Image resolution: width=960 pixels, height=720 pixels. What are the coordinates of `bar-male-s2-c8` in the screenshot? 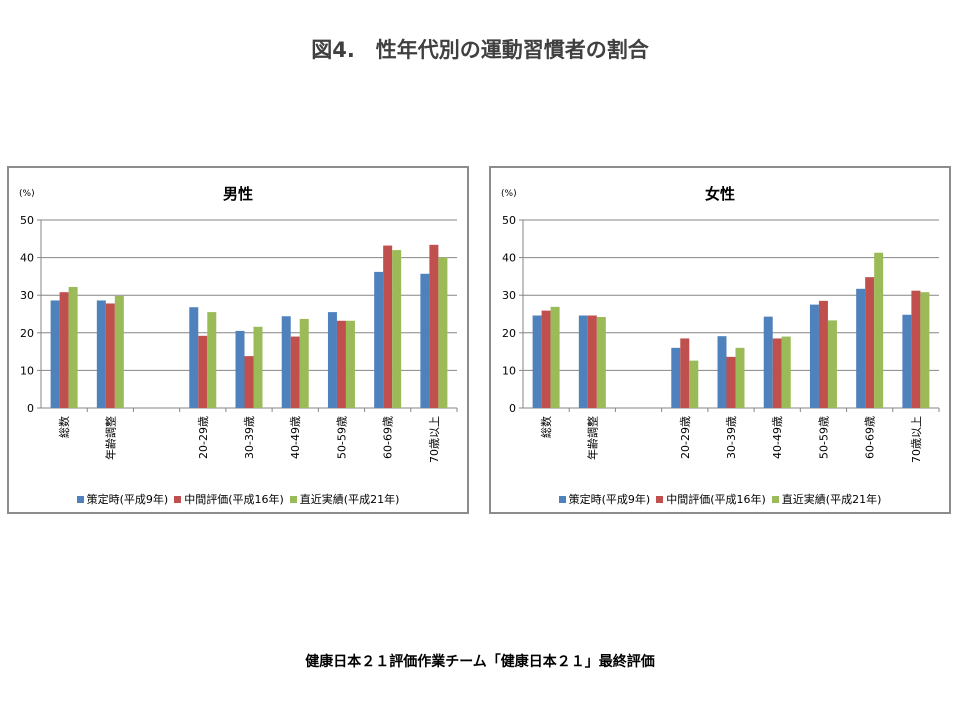 It's located at (443, 332).